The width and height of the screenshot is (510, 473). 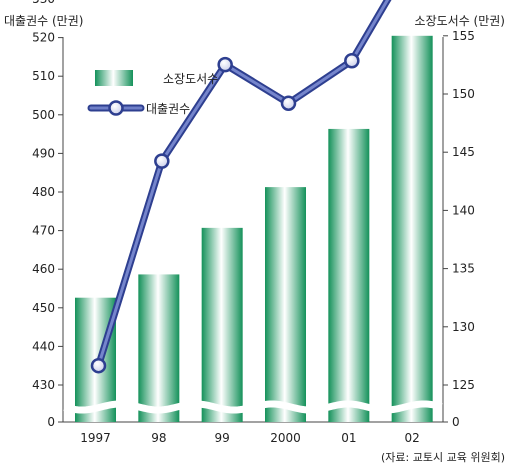 What do you see at coordinates (47, 214) in the screenshot?
I see `left-axis-ticks: 0430440450460470480490500510520530540550` at bounding box center [47, 214].